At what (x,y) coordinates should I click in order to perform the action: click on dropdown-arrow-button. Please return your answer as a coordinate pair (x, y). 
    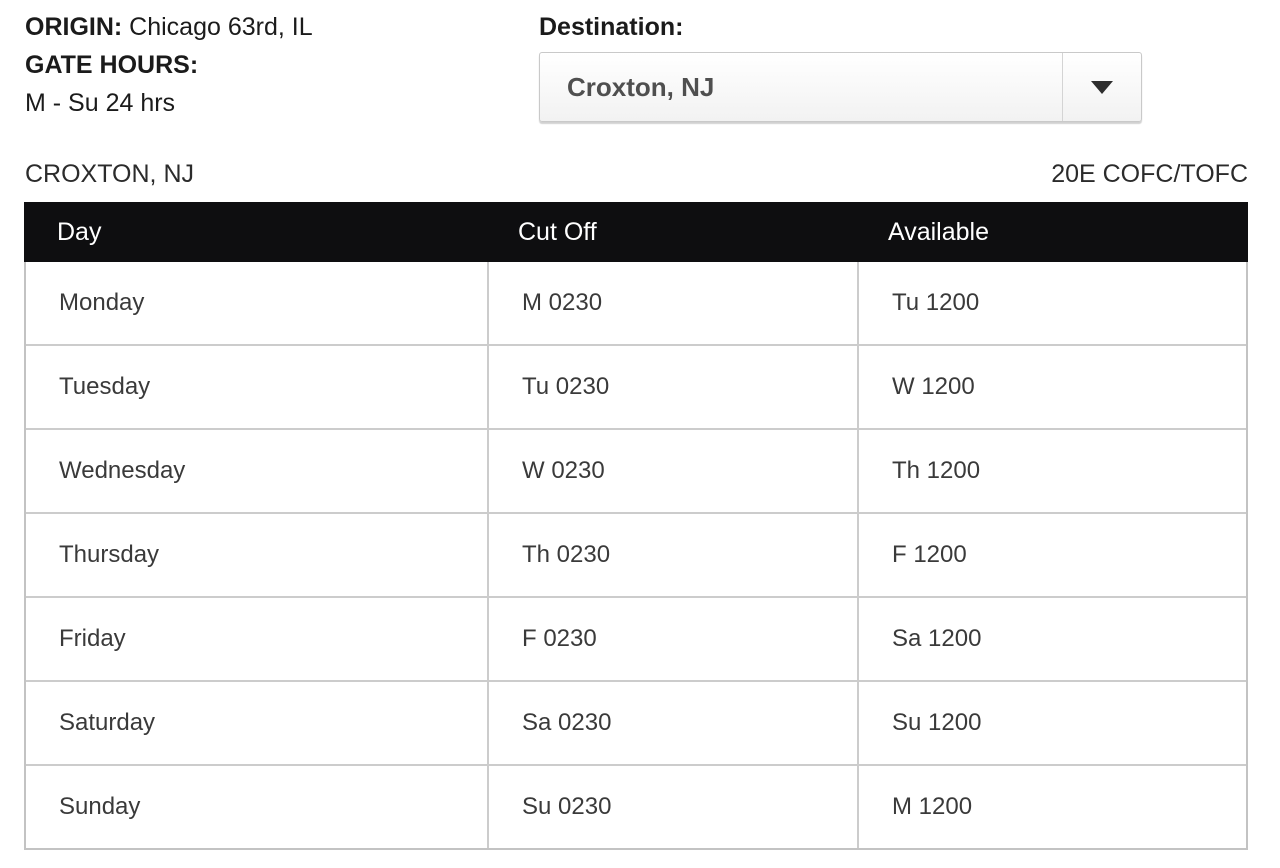
    Looking at the image, I should click on (1101, 87).